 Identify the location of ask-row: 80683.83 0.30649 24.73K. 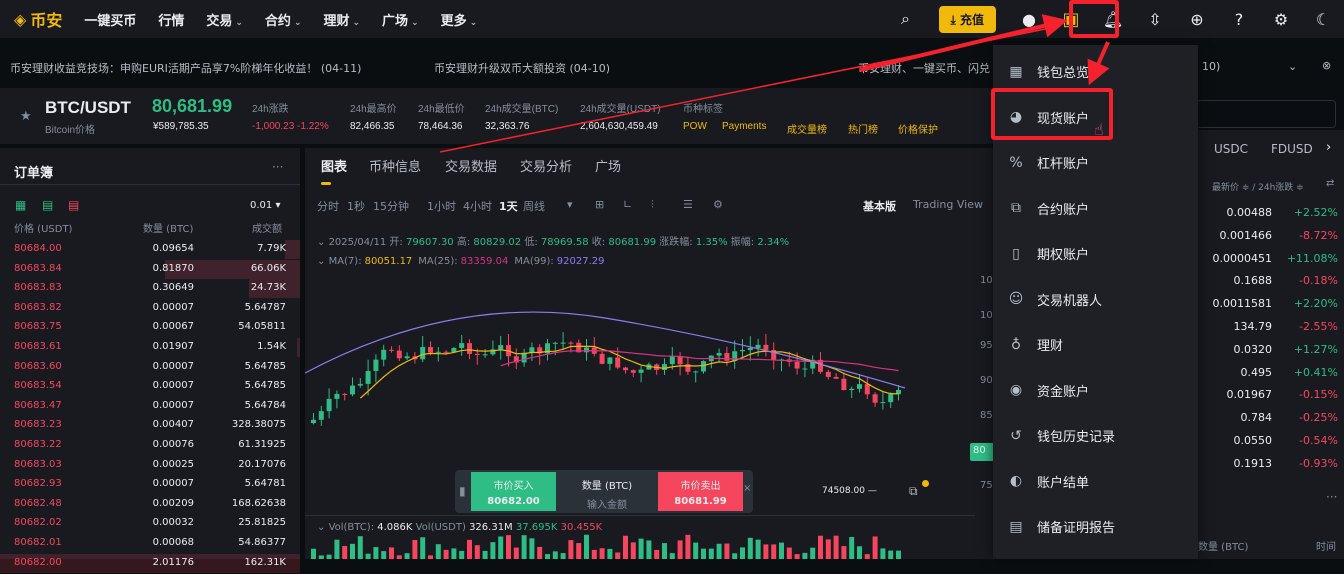
(150, 289).